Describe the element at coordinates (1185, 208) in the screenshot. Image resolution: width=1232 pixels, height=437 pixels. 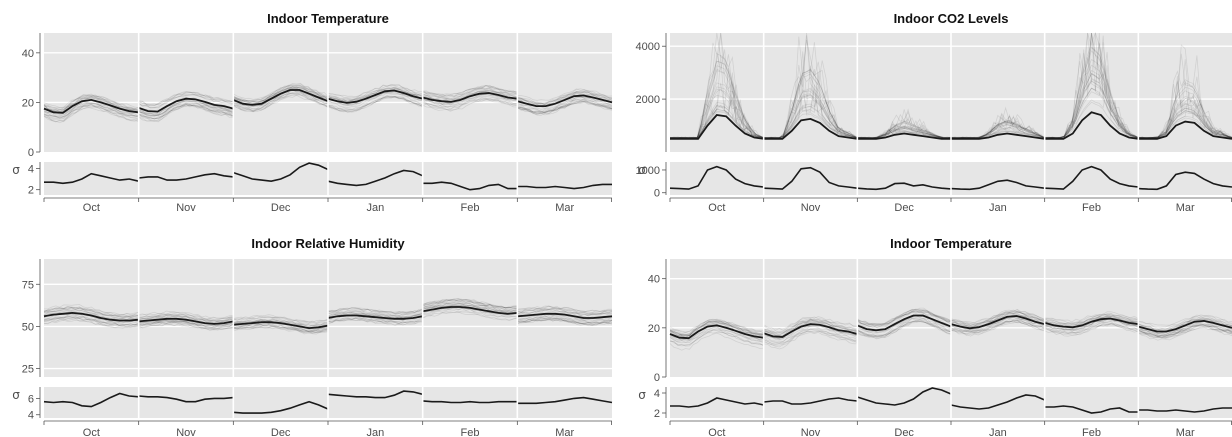
I see `x-tick-label: Mar` at that location.